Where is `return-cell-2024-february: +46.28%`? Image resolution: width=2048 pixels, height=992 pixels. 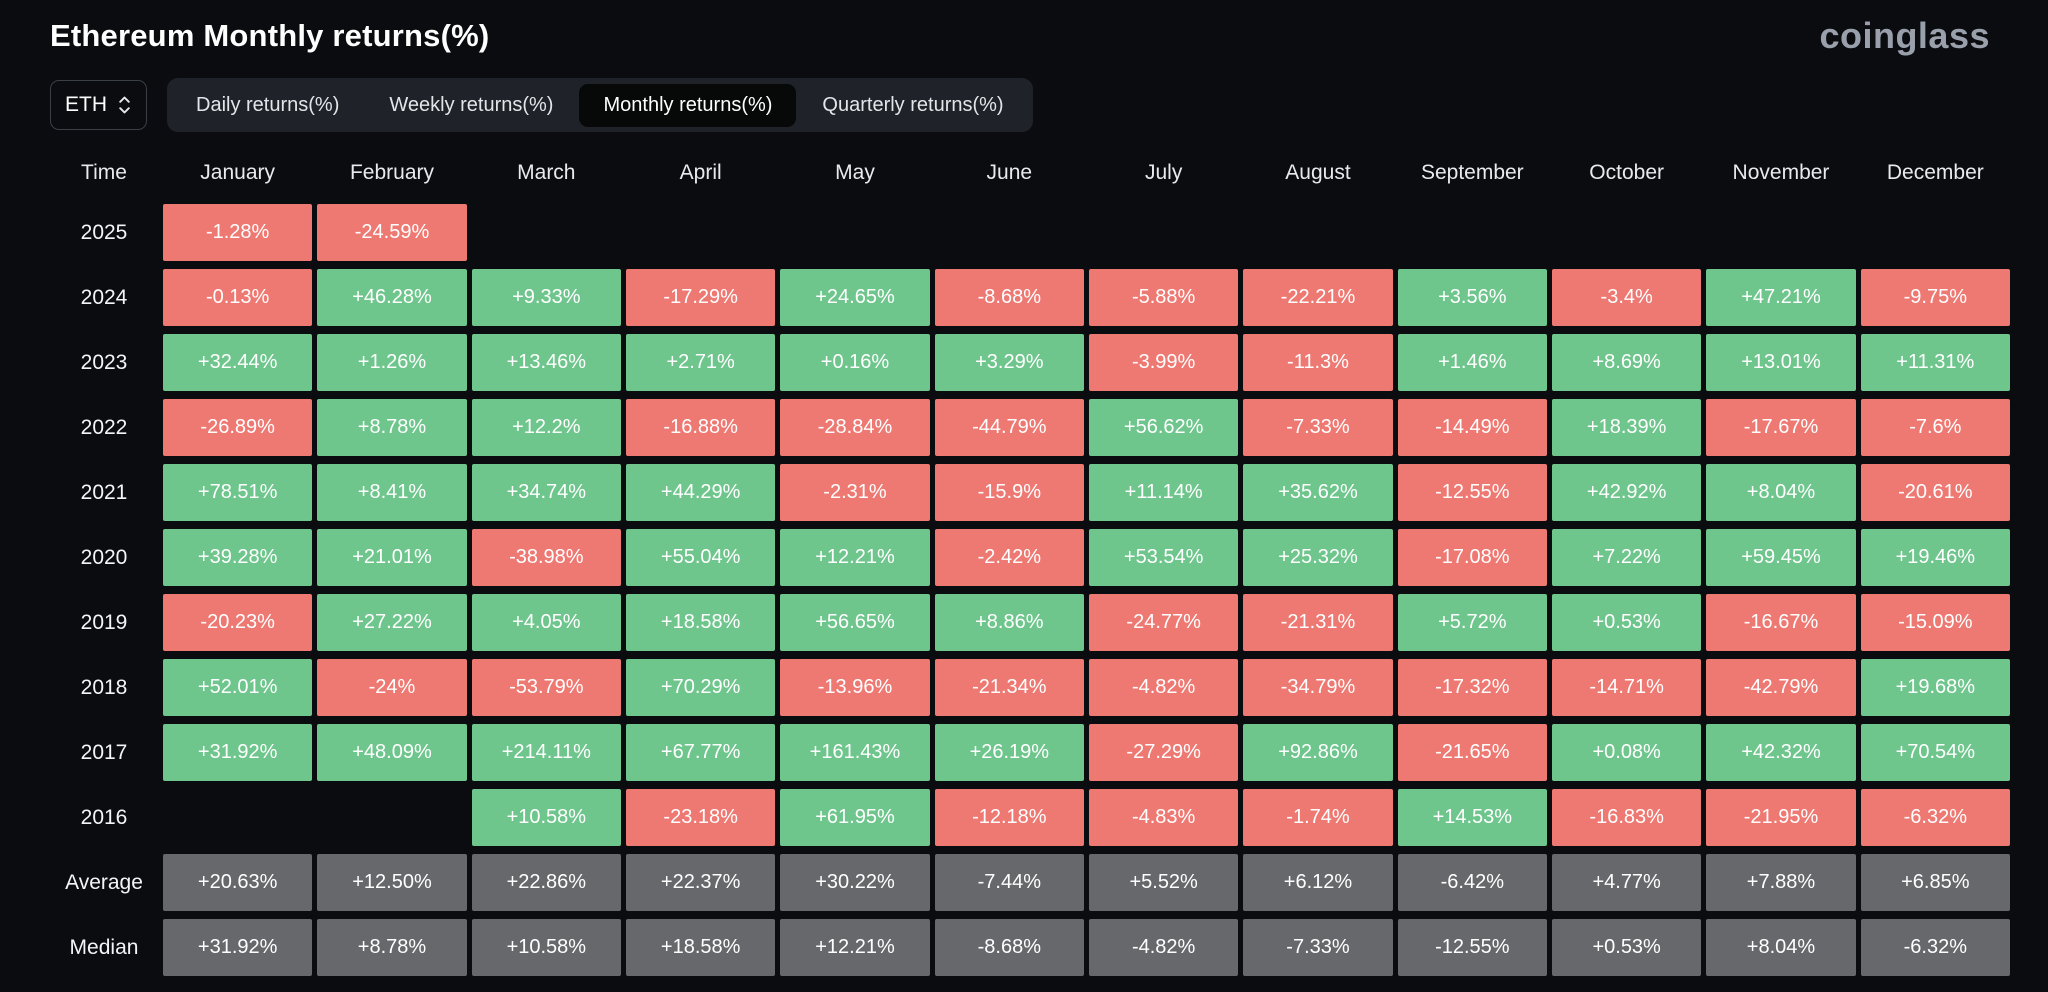
return-cell-2024-february: +46.28% is located at coordinates (392, 297).